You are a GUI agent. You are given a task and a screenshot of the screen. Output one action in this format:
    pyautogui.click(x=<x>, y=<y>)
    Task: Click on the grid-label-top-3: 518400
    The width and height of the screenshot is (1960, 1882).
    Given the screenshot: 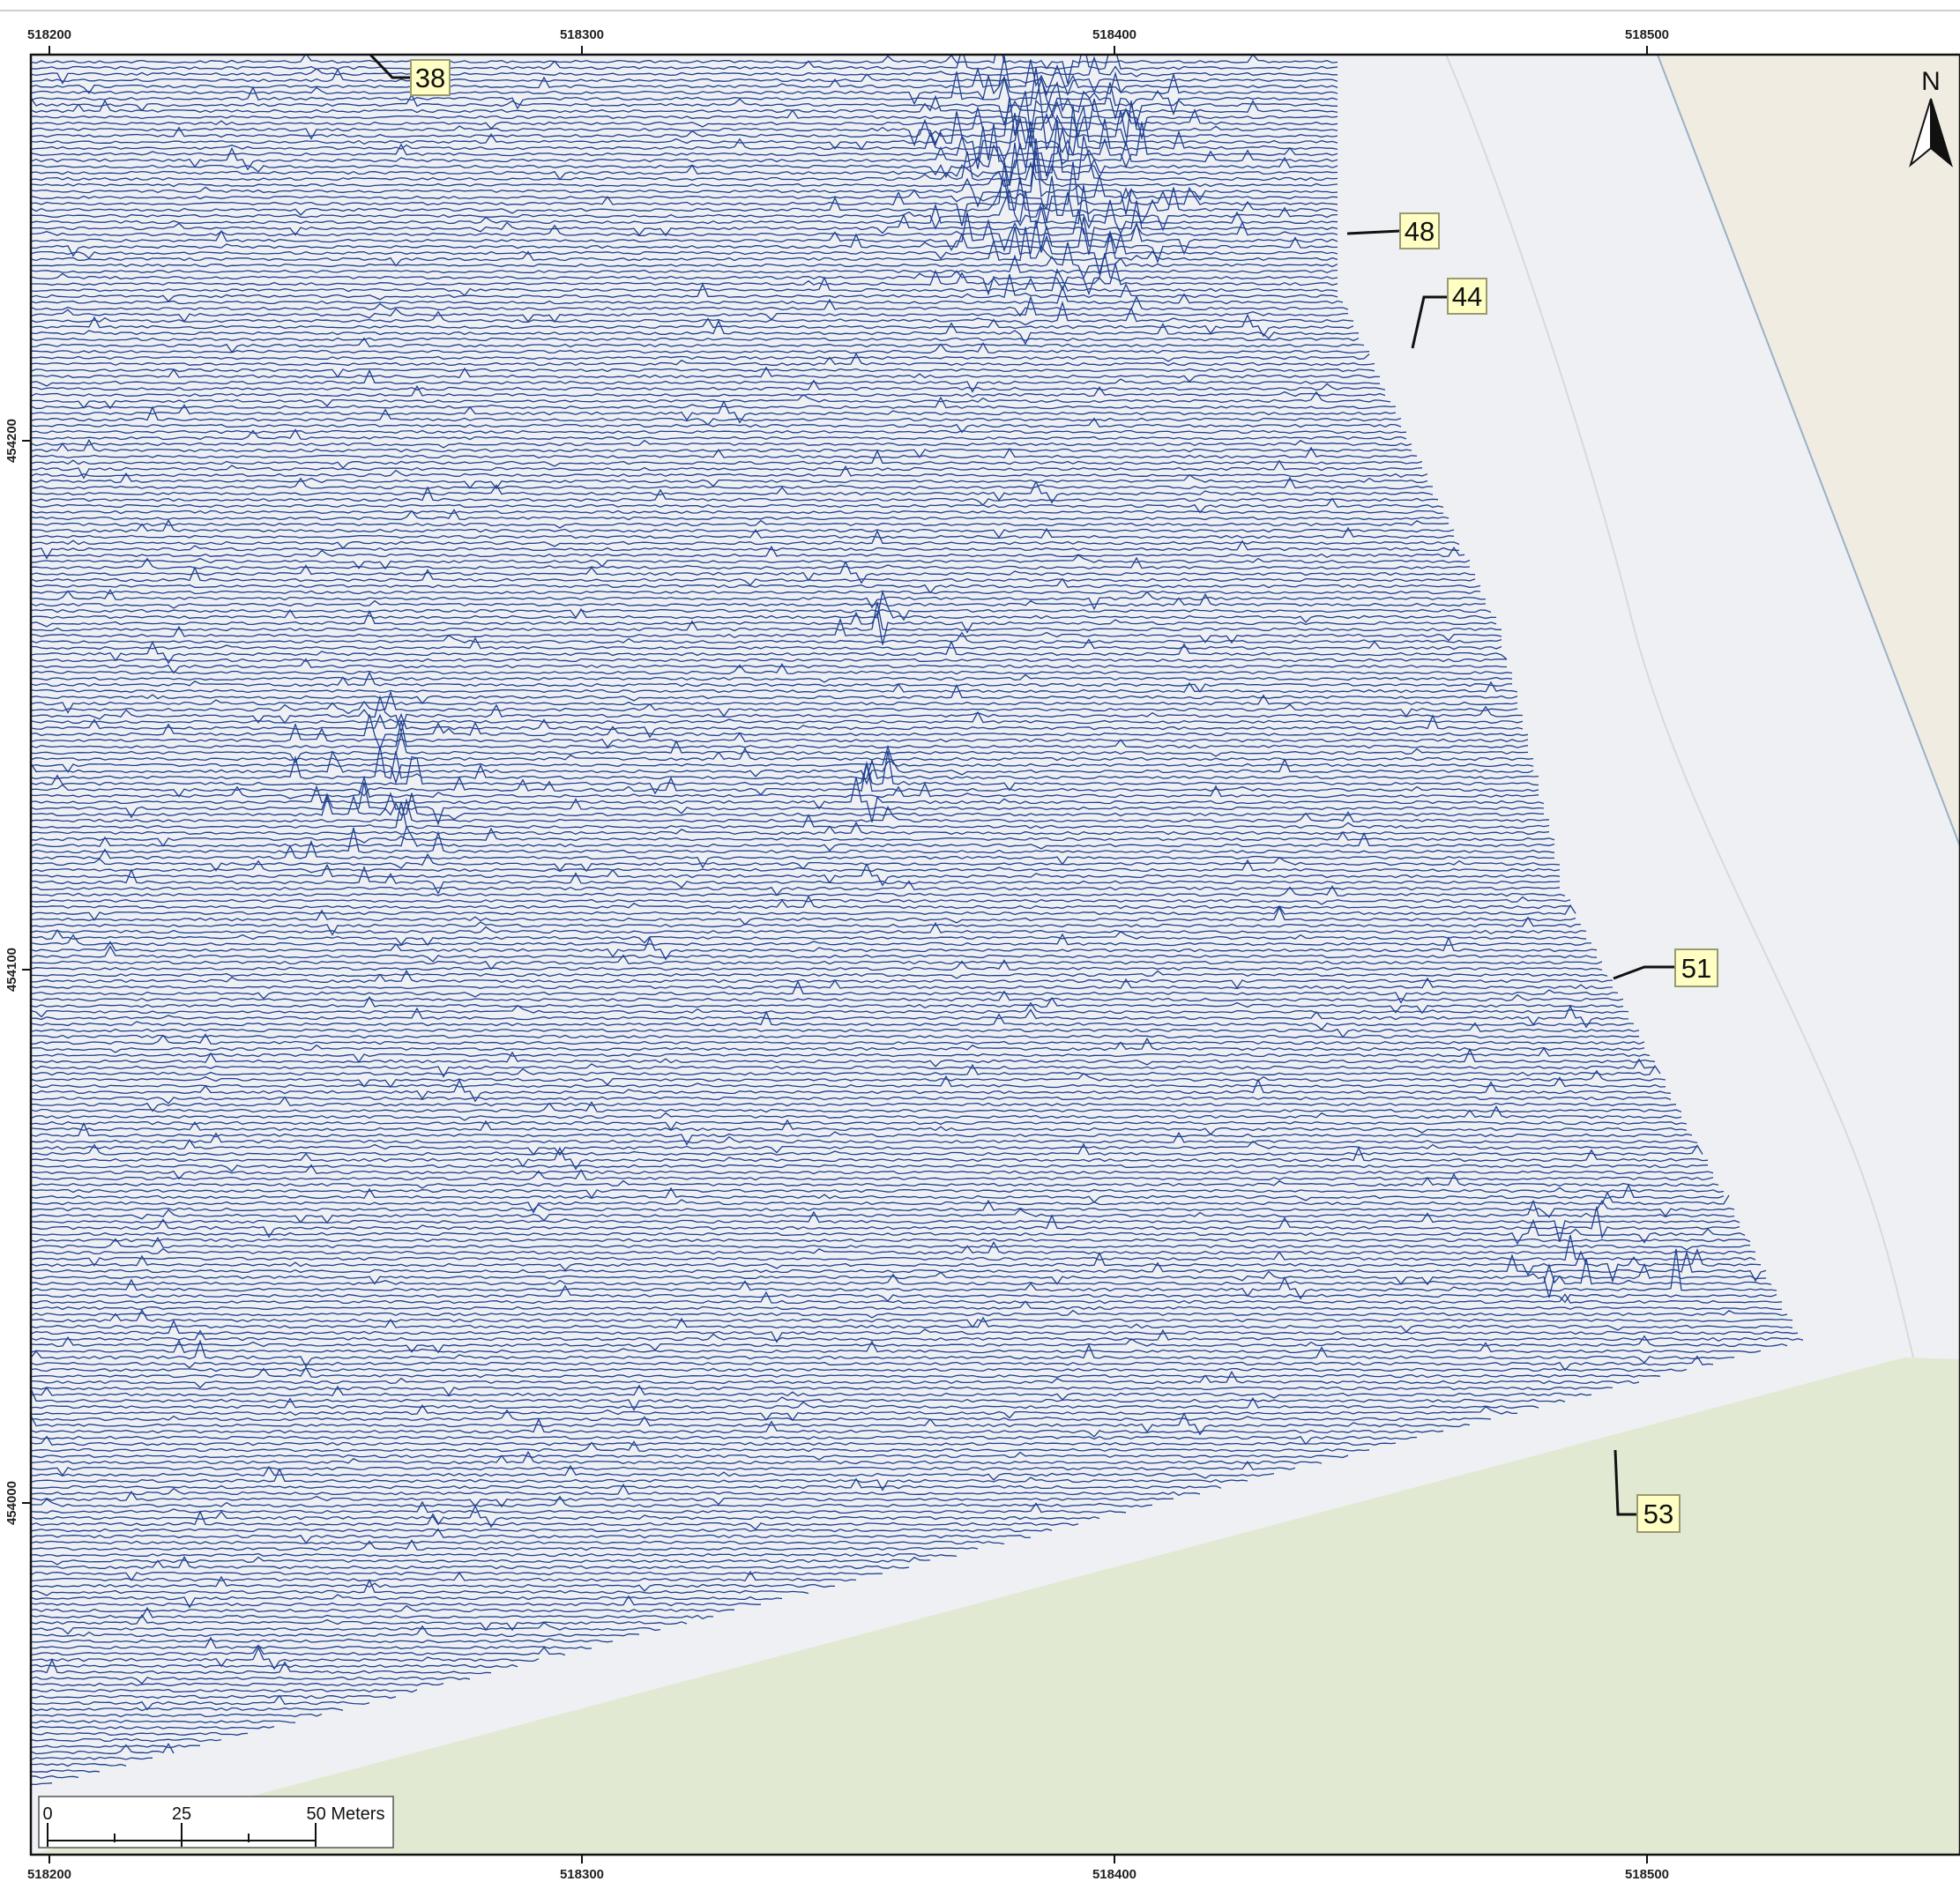 What is the action you would take?
    pyautogui.click(x=1114, y=35)
    